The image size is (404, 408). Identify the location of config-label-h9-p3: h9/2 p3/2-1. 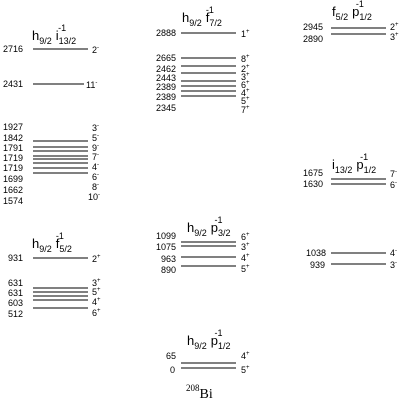
(209, 226).